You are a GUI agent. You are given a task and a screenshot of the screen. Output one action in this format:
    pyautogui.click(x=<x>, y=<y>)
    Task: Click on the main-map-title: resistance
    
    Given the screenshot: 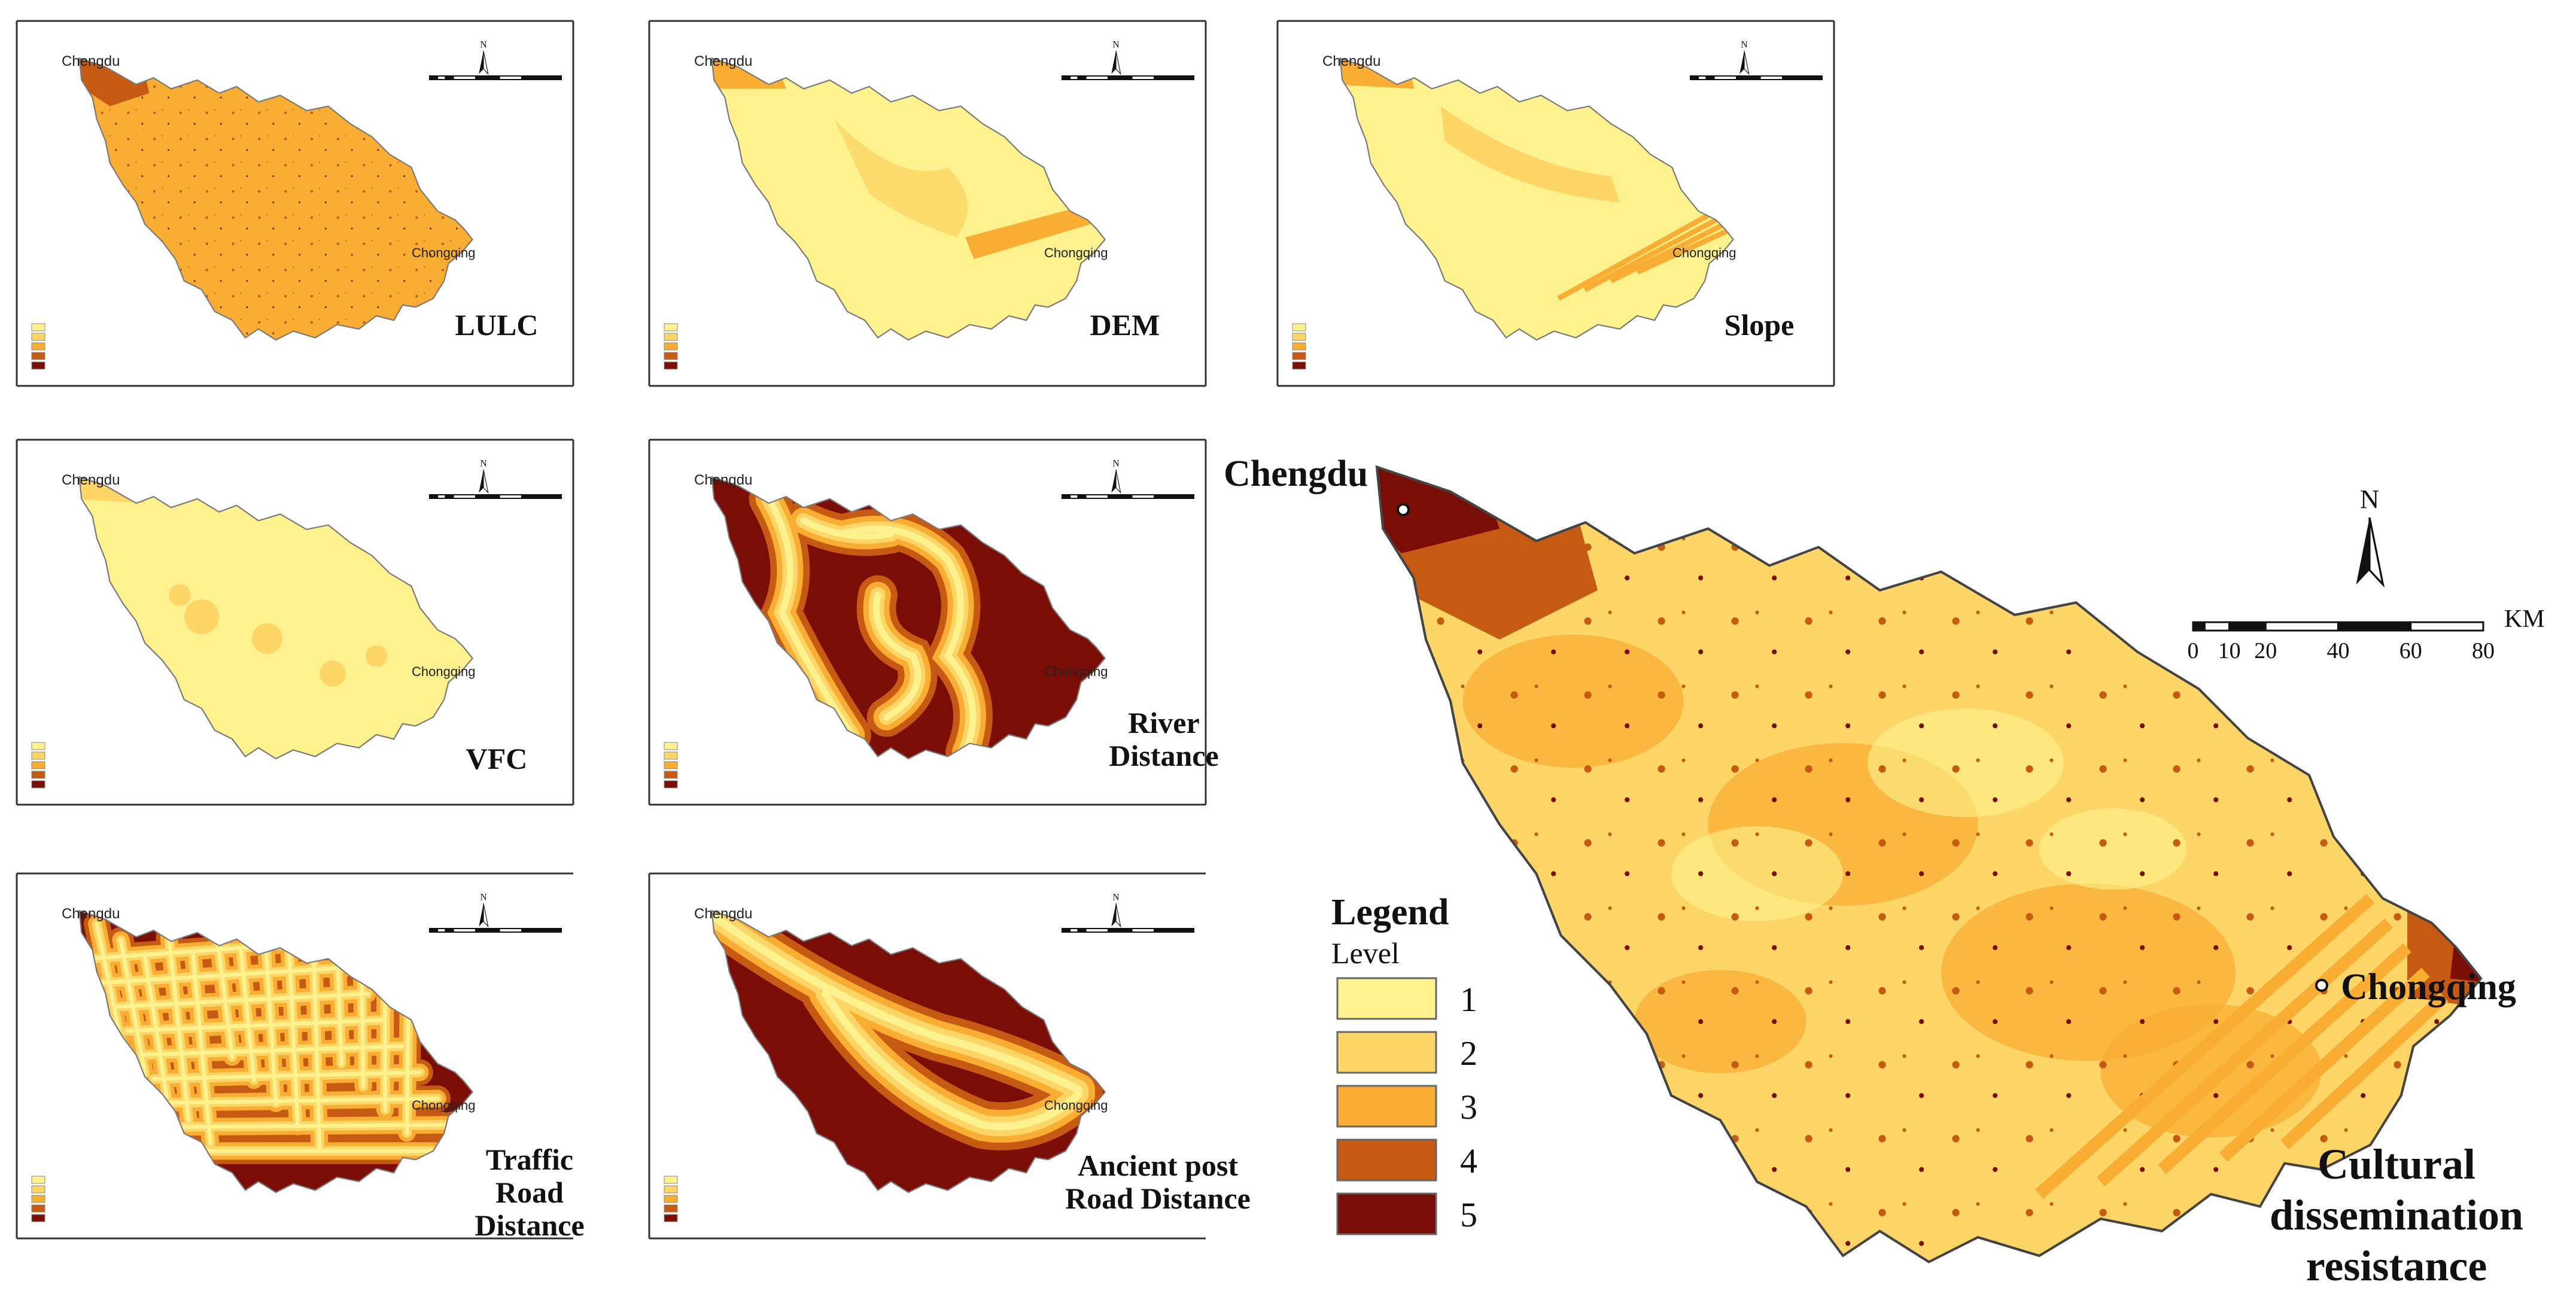 What is the action you would take?
    pyautogui.click(x=2396, y=1266)
    